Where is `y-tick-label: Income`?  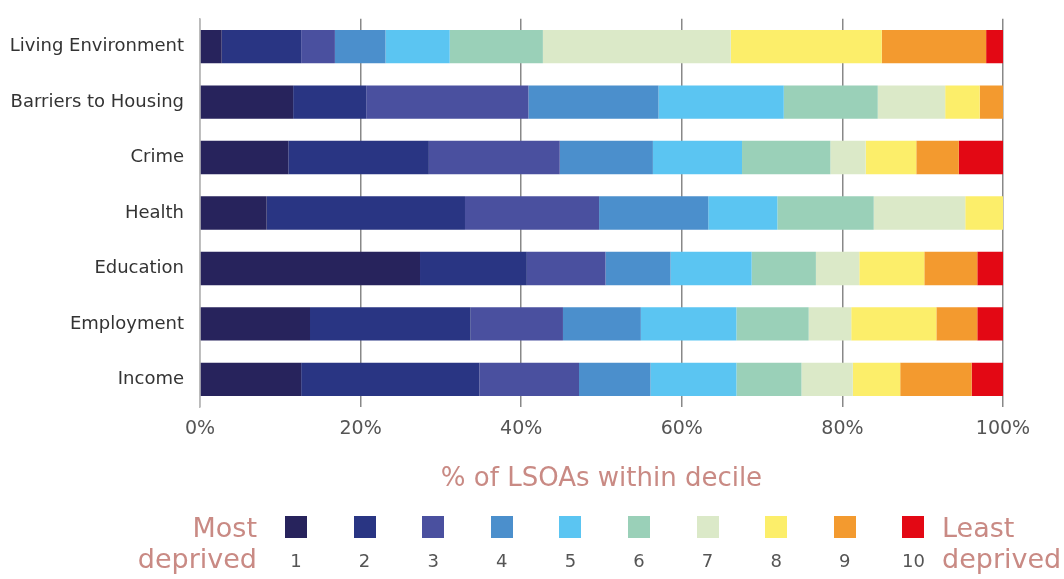 y-tick-label: Income is located at coordinates (150, 378).